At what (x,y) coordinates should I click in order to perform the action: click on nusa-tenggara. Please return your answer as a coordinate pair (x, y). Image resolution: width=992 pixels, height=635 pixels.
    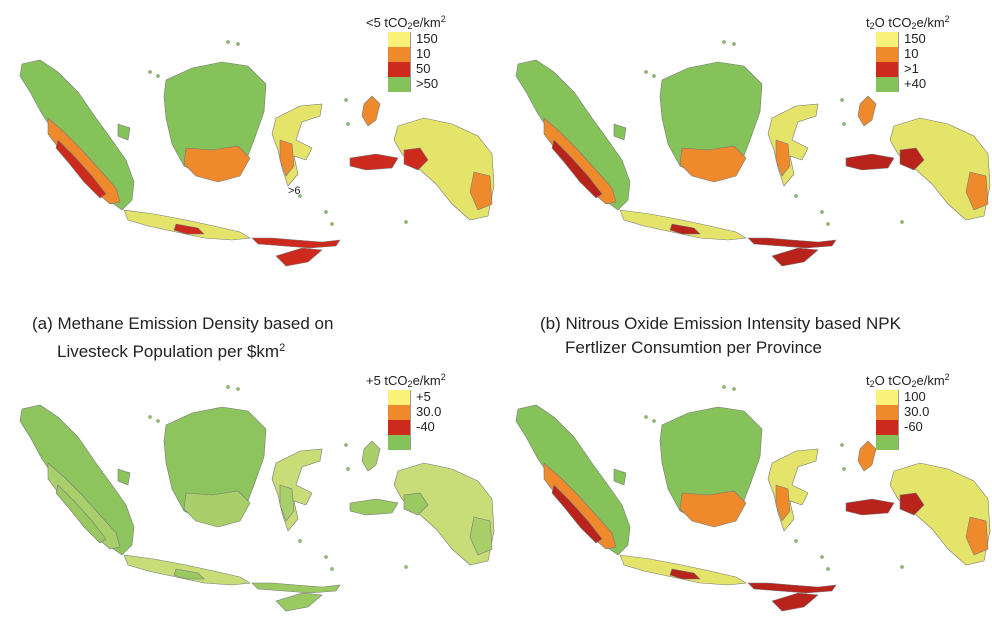
    Looking at the image, I should click on (792, 243).